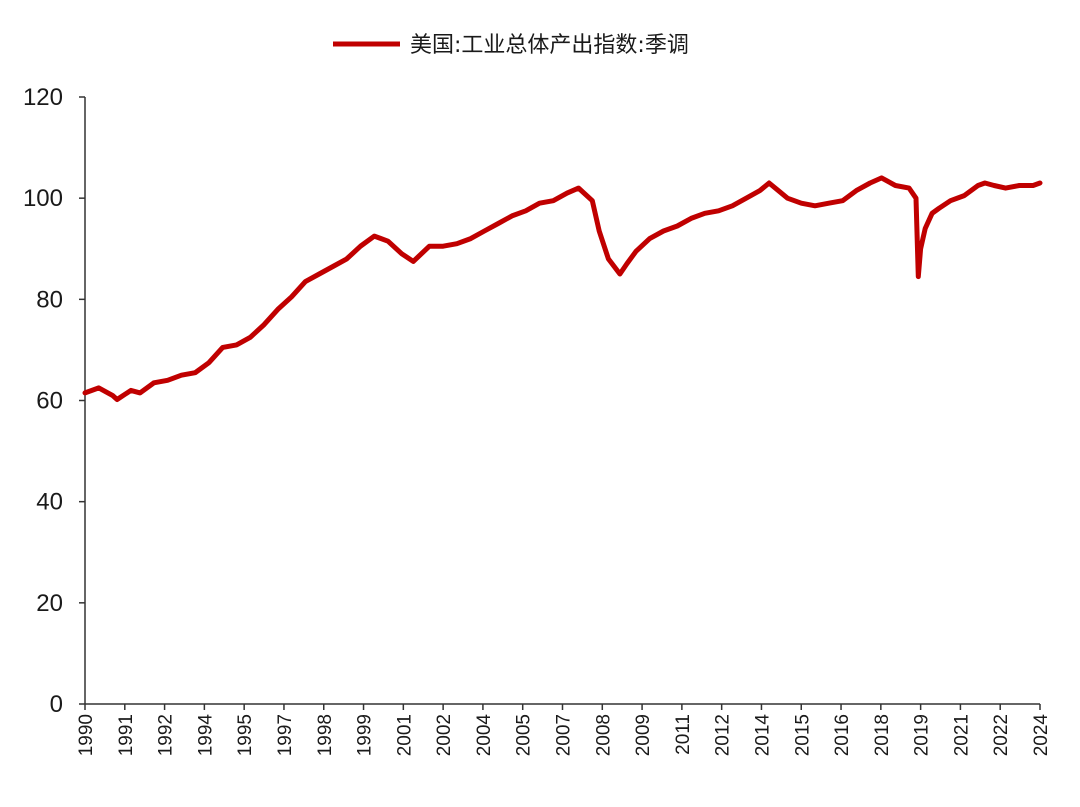  Describe the element at coordinates (1041, 735) in the screenshot. I see `x-tick-label: 2024` at that location.